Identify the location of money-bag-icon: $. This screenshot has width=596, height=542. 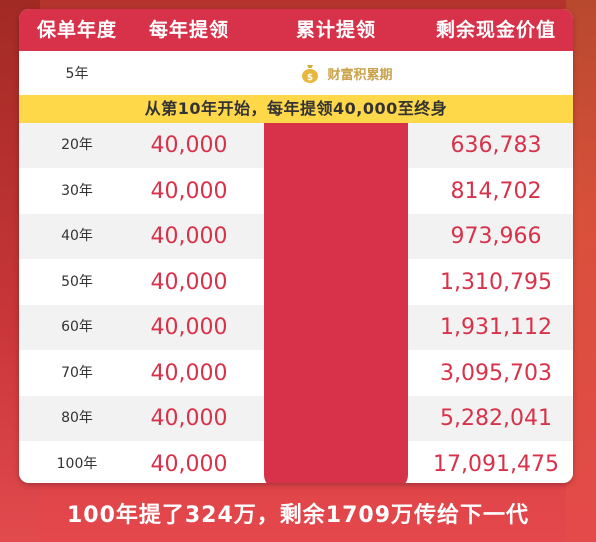
(310, 73).